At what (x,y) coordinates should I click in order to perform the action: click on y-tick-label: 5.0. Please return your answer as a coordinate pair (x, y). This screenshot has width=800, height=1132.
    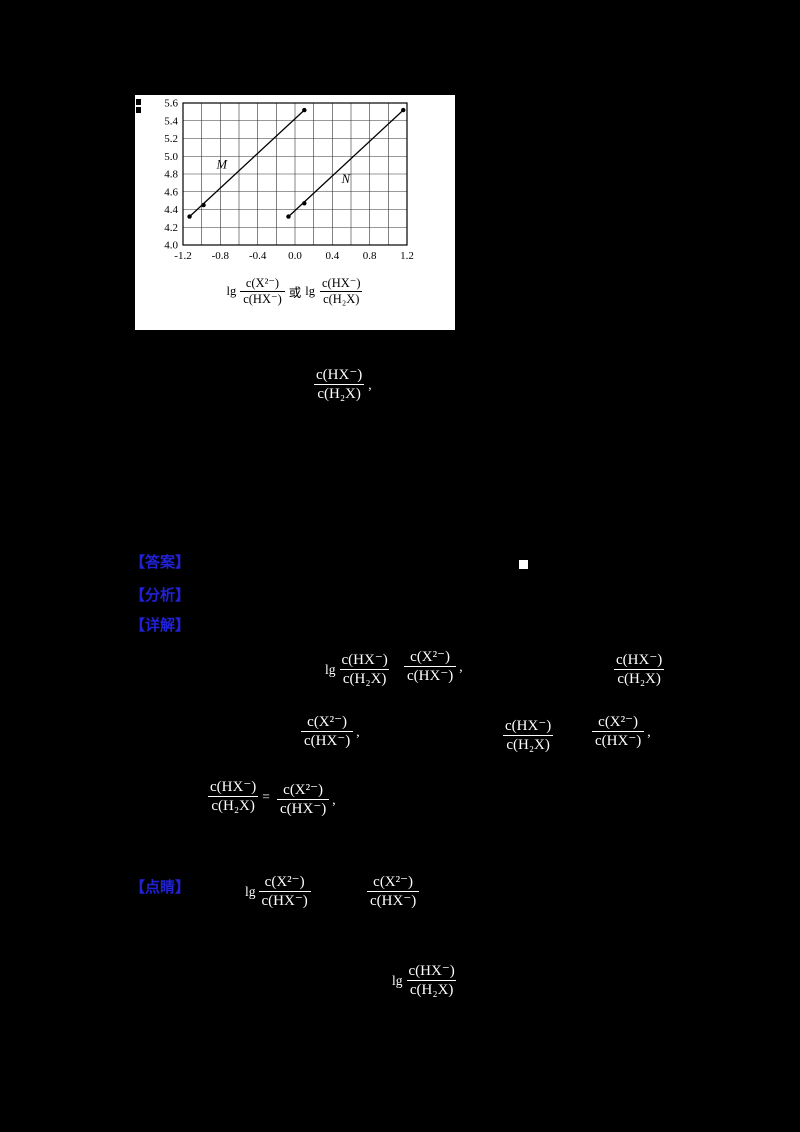
    Looking at the image, I should click on (171, 157).